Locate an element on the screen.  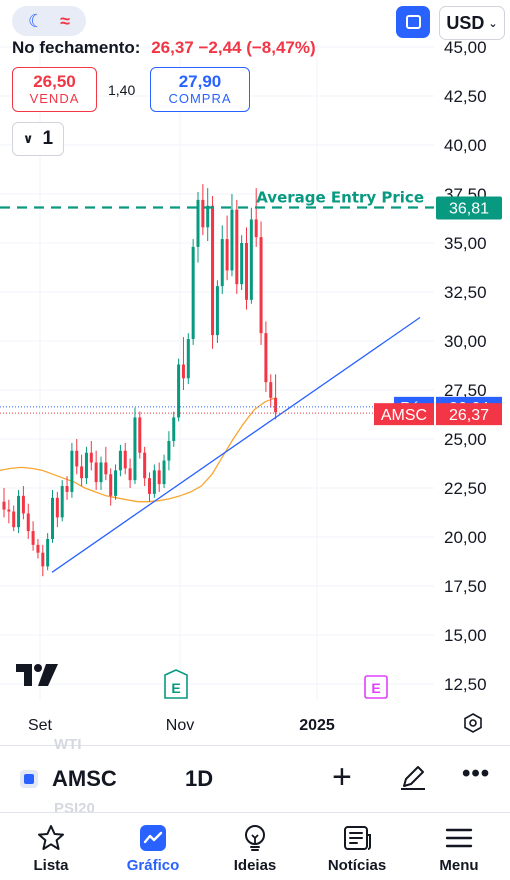
quantity-select: ∨ 1 is located at coordinates (38, 139).